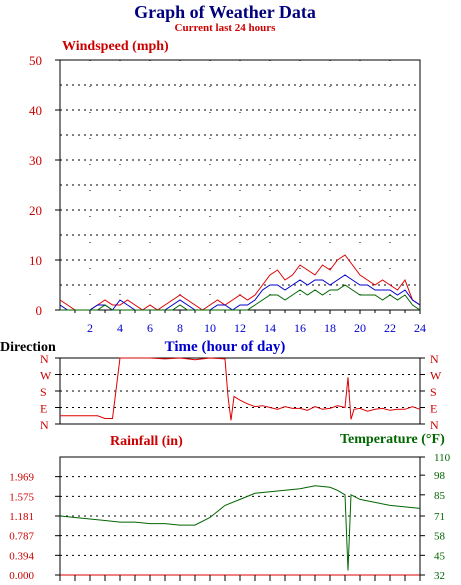 The height and width of the screenshot is (585, 461). I want to click on windspeed-x-tick-label: 12, so click(240, 328).